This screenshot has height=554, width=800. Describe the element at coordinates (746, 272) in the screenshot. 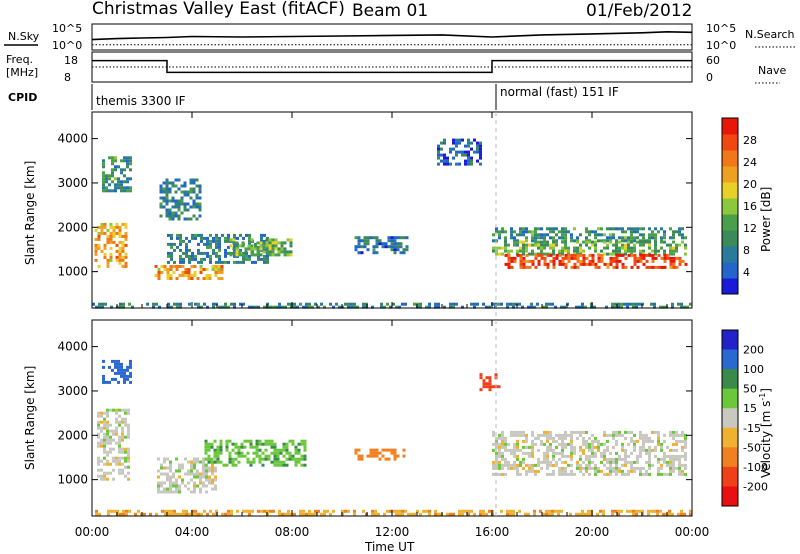

I see `power-colorbar-tick: 4` at that location.